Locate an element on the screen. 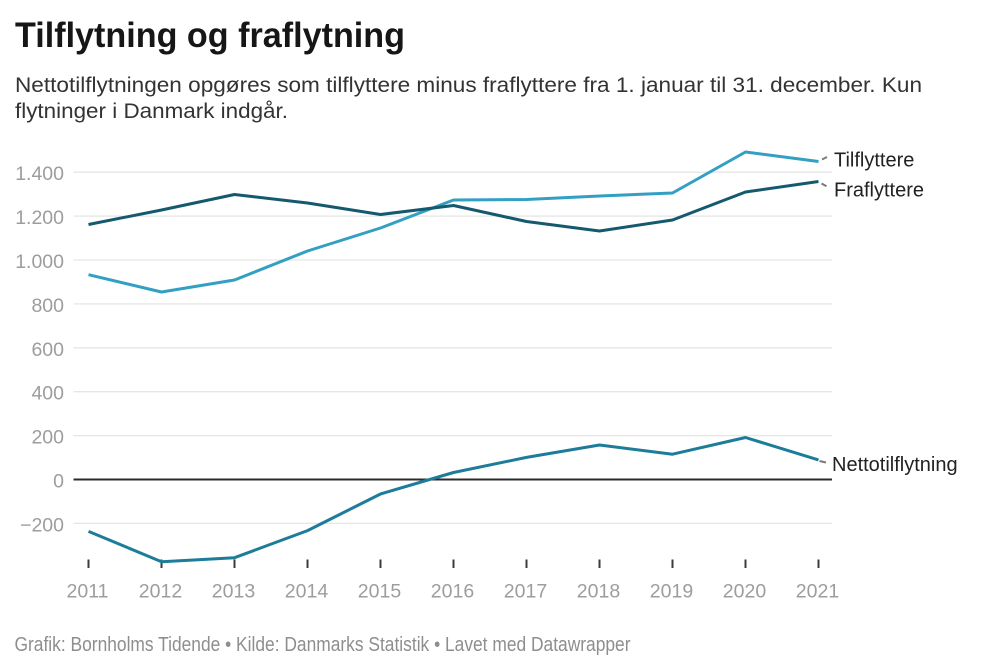  svg-text: 2020 is located at coordinates (745, 592).